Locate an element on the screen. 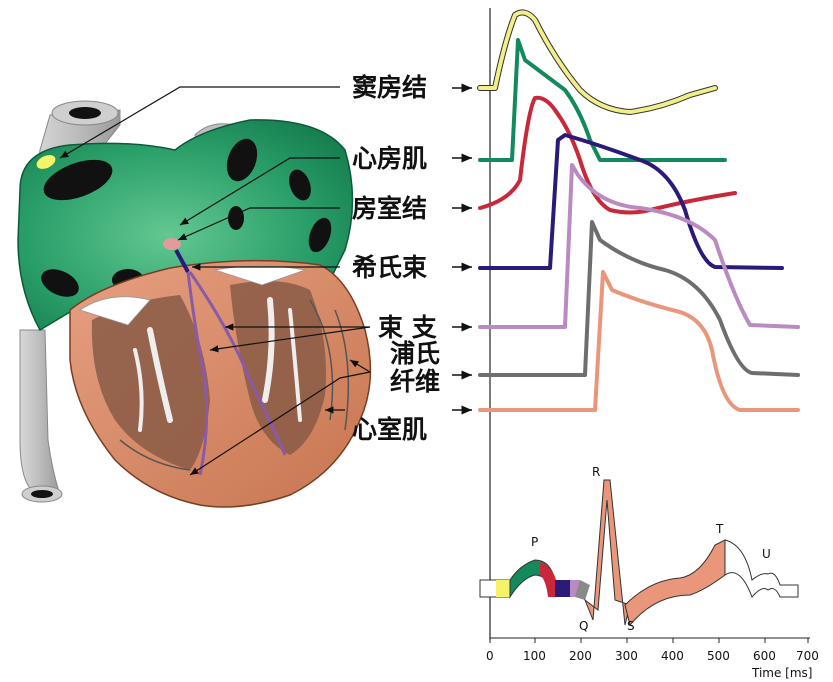  trace-bundle-branch is located at coordinates (639, 246).